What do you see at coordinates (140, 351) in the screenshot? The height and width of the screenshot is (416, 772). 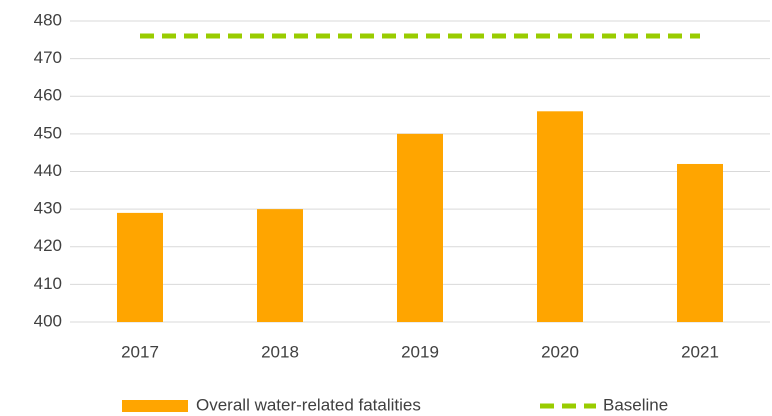 I see `x-tick-label: 2017` at bounding box center [140, 351].